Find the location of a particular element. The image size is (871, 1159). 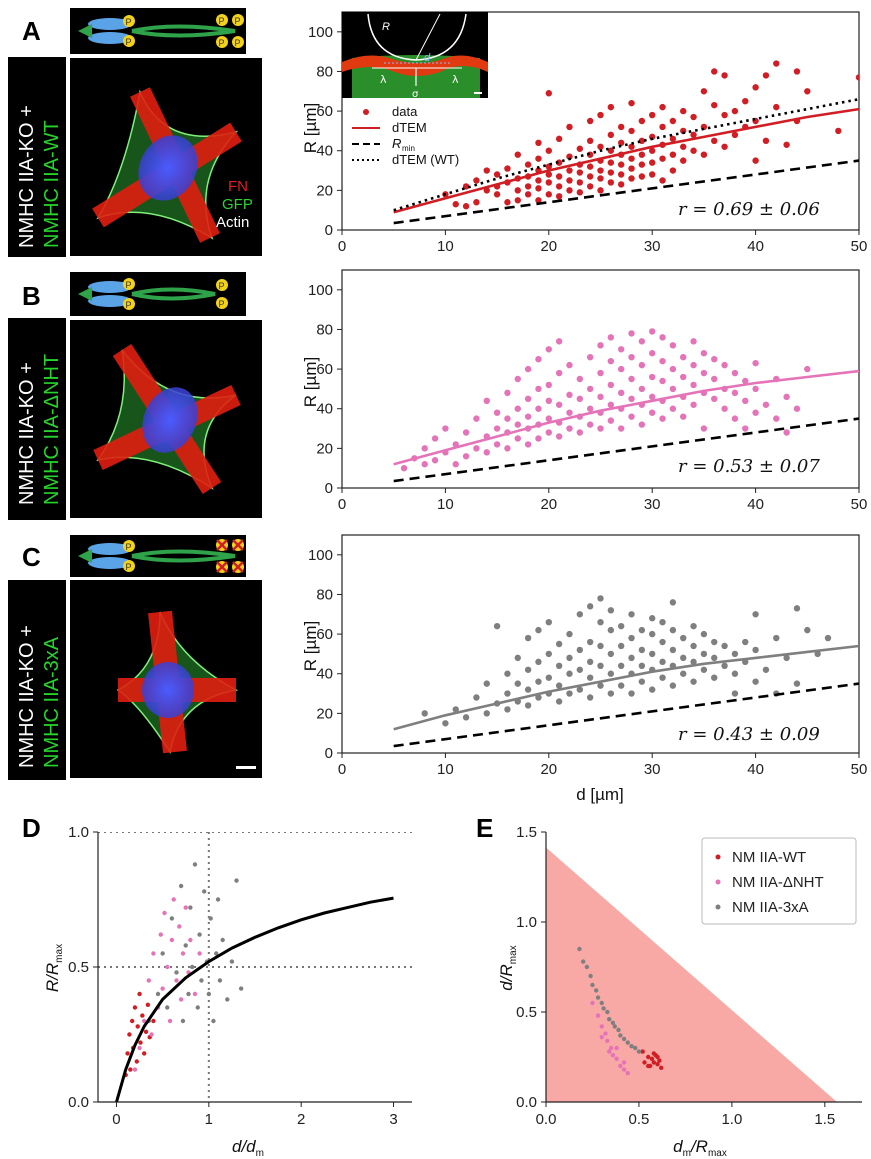

chart-d-xlabel-sub: m is located at coordinates (260, 1153).